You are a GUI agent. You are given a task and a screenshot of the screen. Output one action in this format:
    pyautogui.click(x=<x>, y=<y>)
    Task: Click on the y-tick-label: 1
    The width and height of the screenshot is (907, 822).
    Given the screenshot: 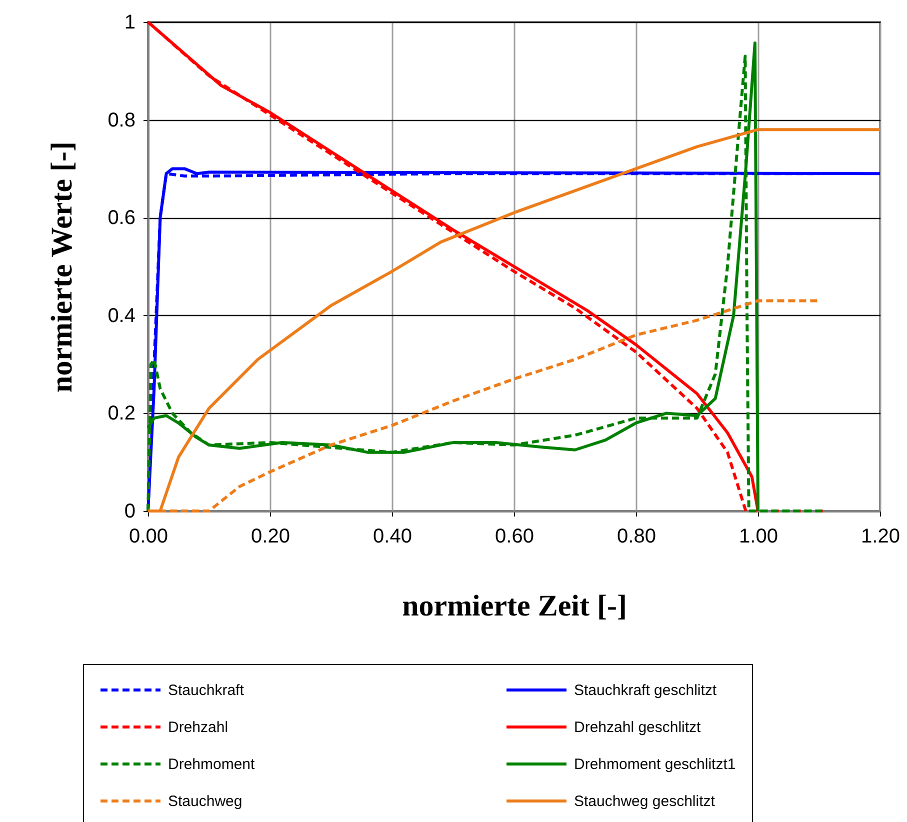 What is the action you would take?
    pyautogui.click(x=130, y=23)
    